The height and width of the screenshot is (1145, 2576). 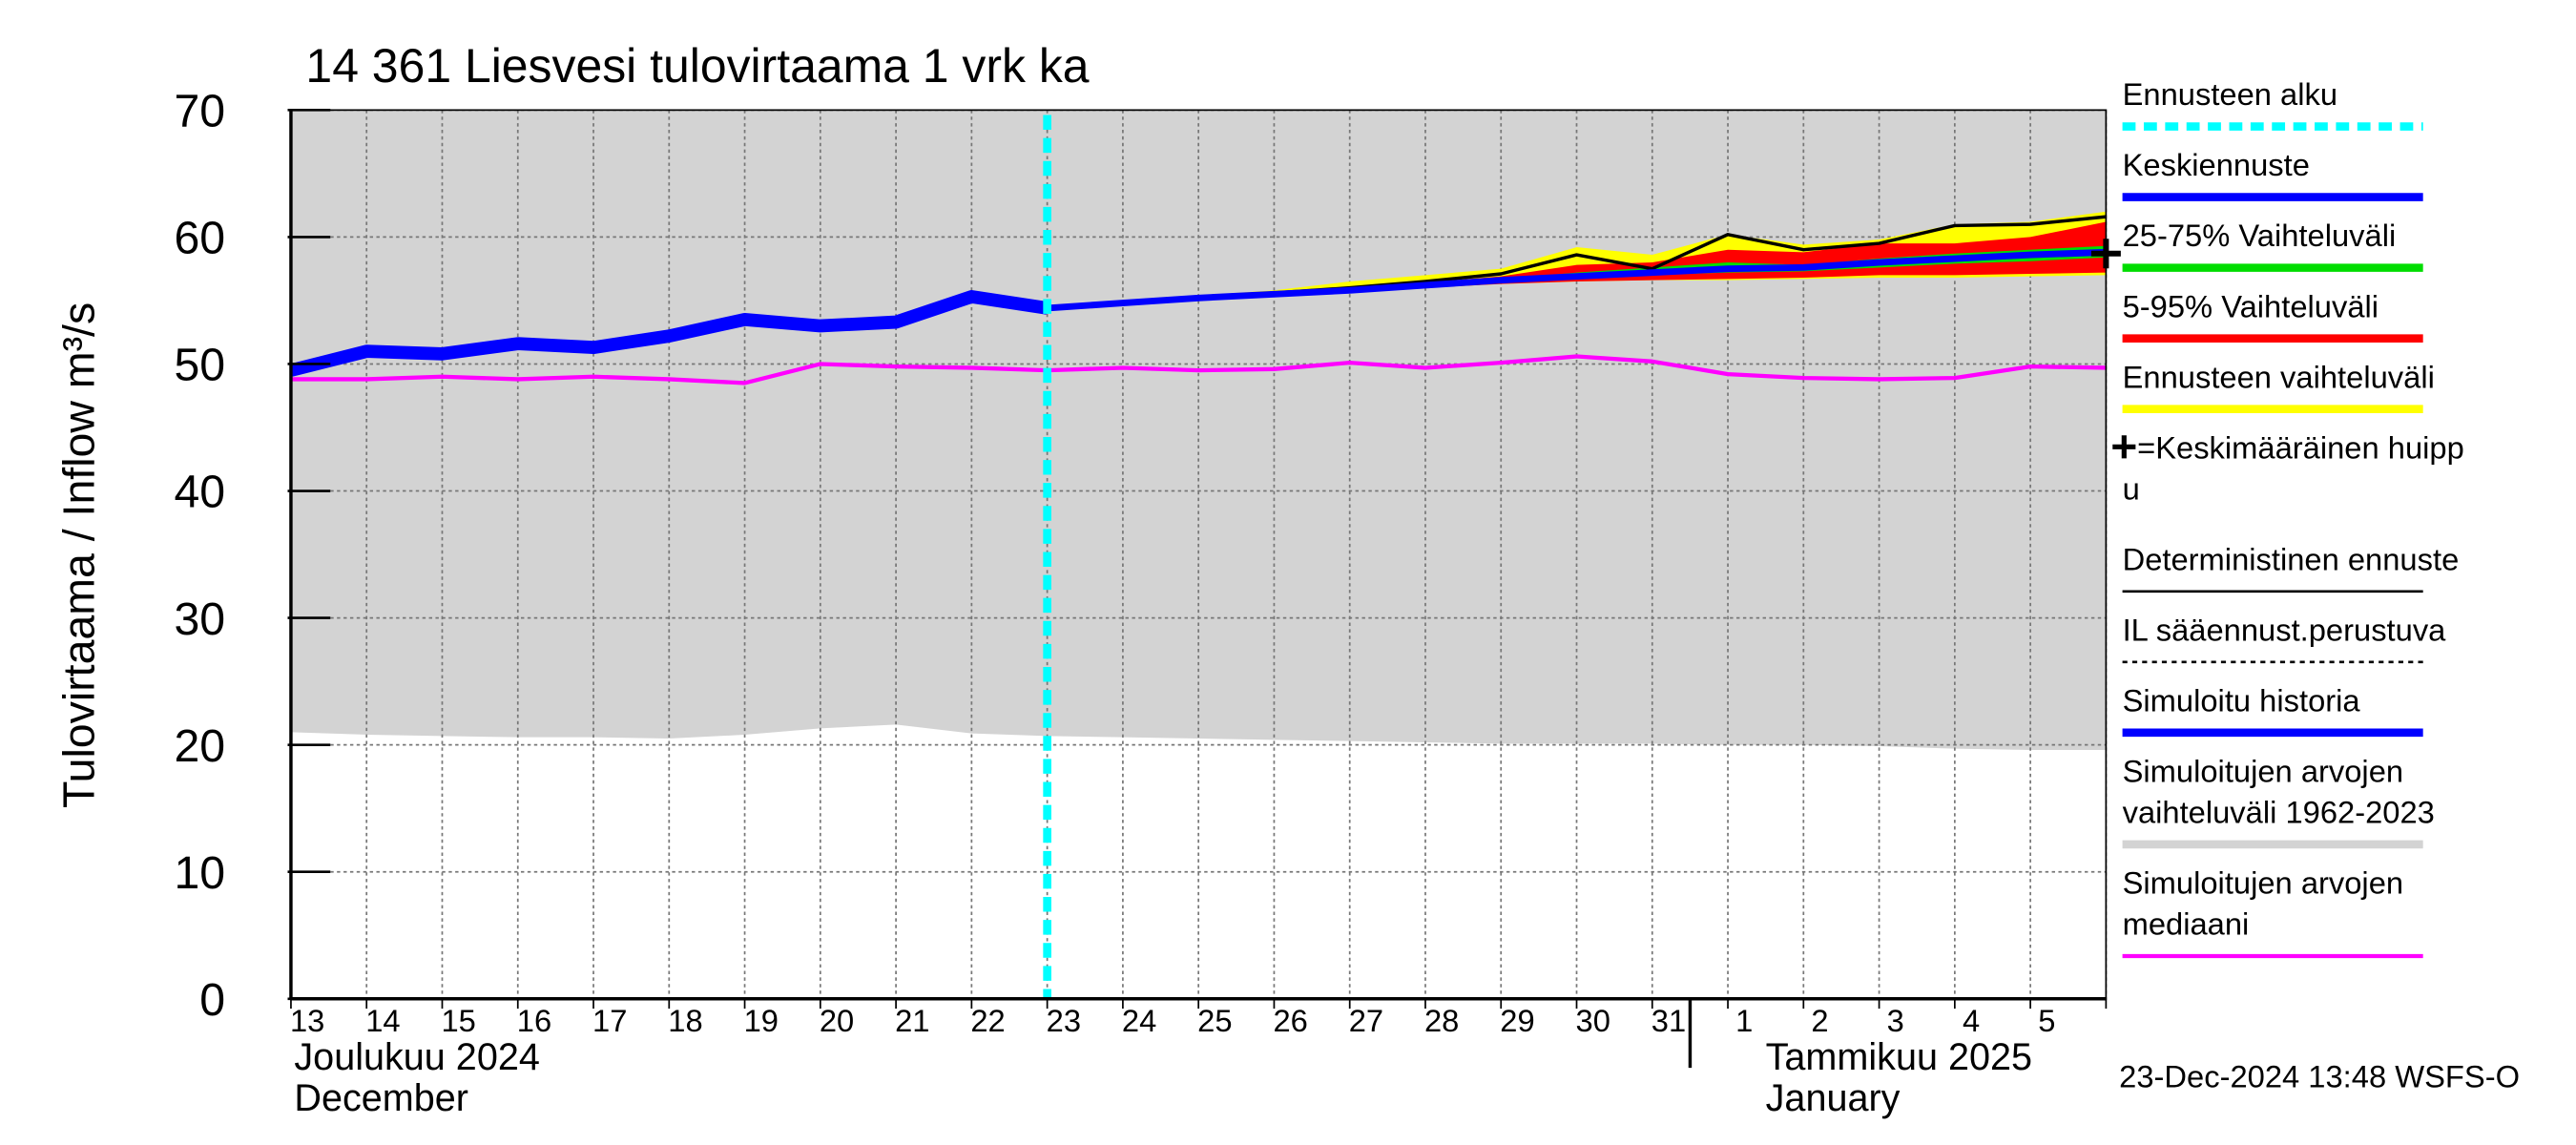 What do you see at coordinates (459, 1021) in the screenshot?
I see `x-tick-label: 15` at bounding box center [459, 1021].